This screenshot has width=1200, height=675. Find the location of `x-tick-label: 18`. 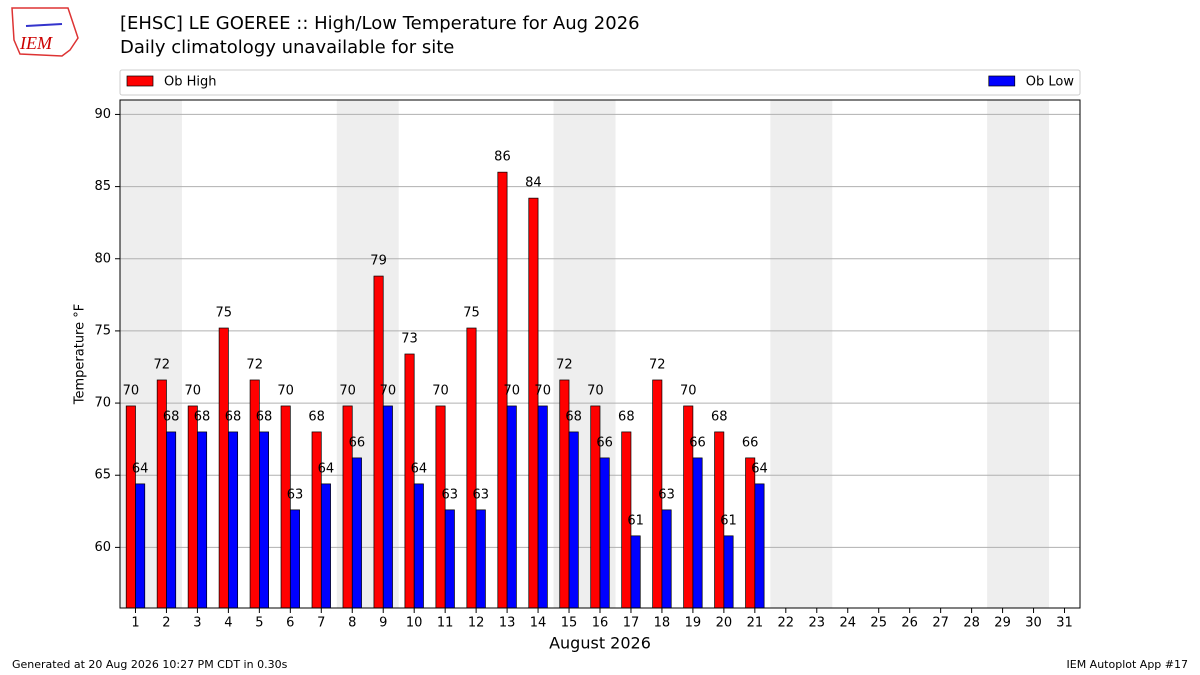

x-tick-label: 18 is located at coordinates (662, 623).